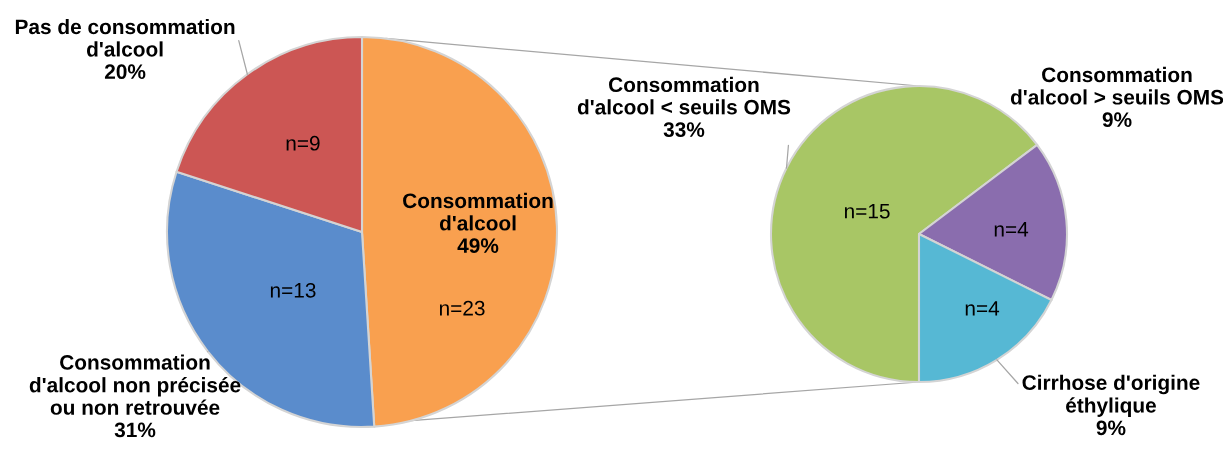 The height and width of the screenshot is (455, 1223). I want to click on slice-label: Cirrhose d'origine éthylique, so click(1111, 395).